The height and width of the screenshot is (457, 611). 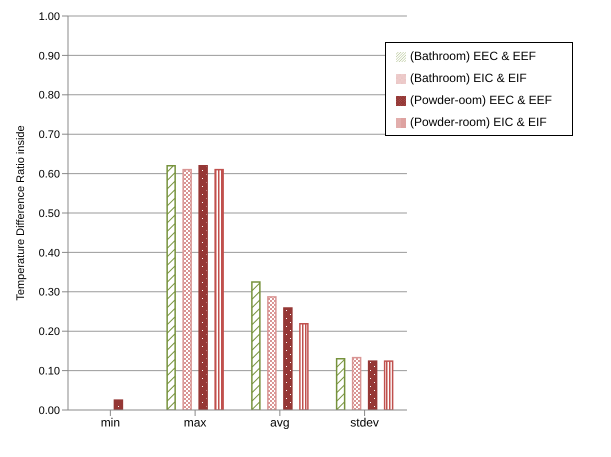 What do you see at coordinates (468, 78) in the screenshot?
I see `legend-label: (Bathroom) EIC & EIF` at bounding box center [468, 78].